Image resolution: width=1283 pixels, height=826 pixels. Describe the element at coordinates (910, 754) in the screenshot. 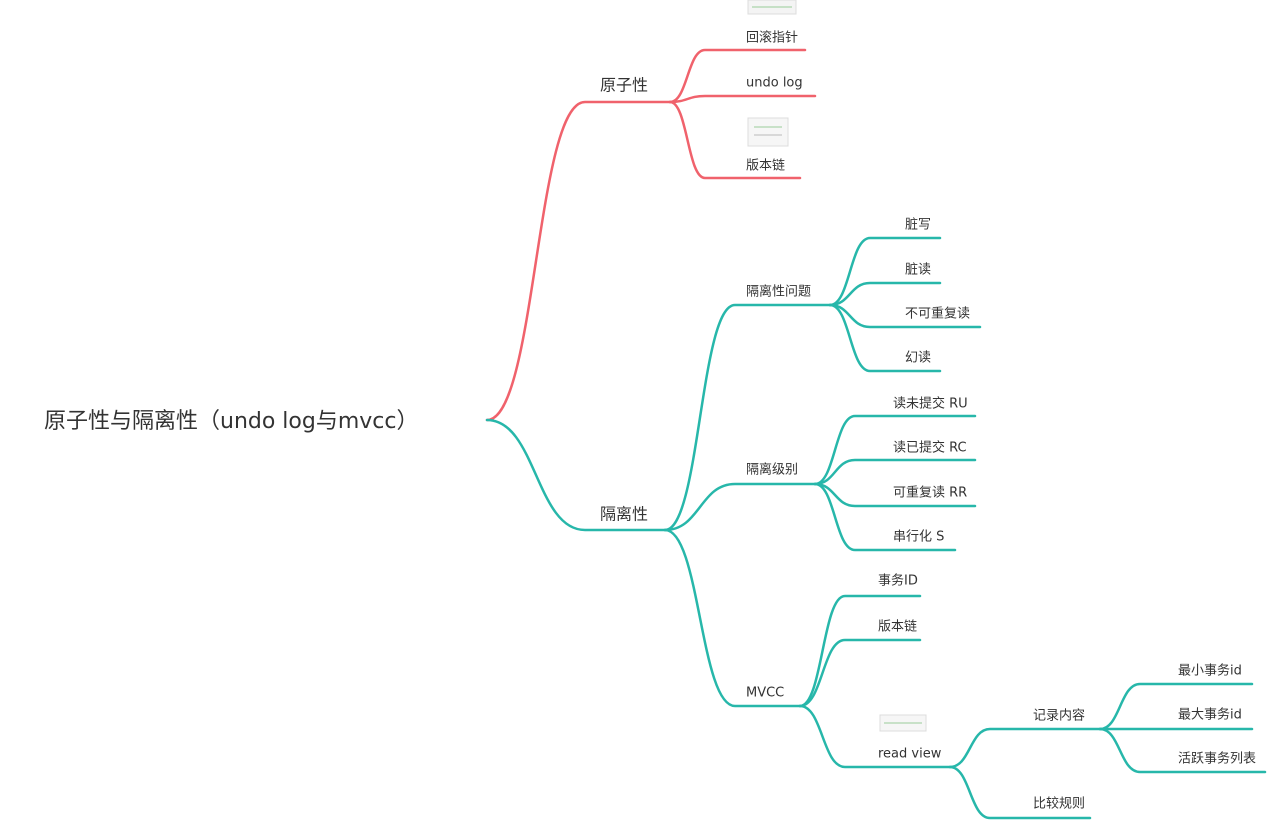

I see `node-label: read view` at that location.